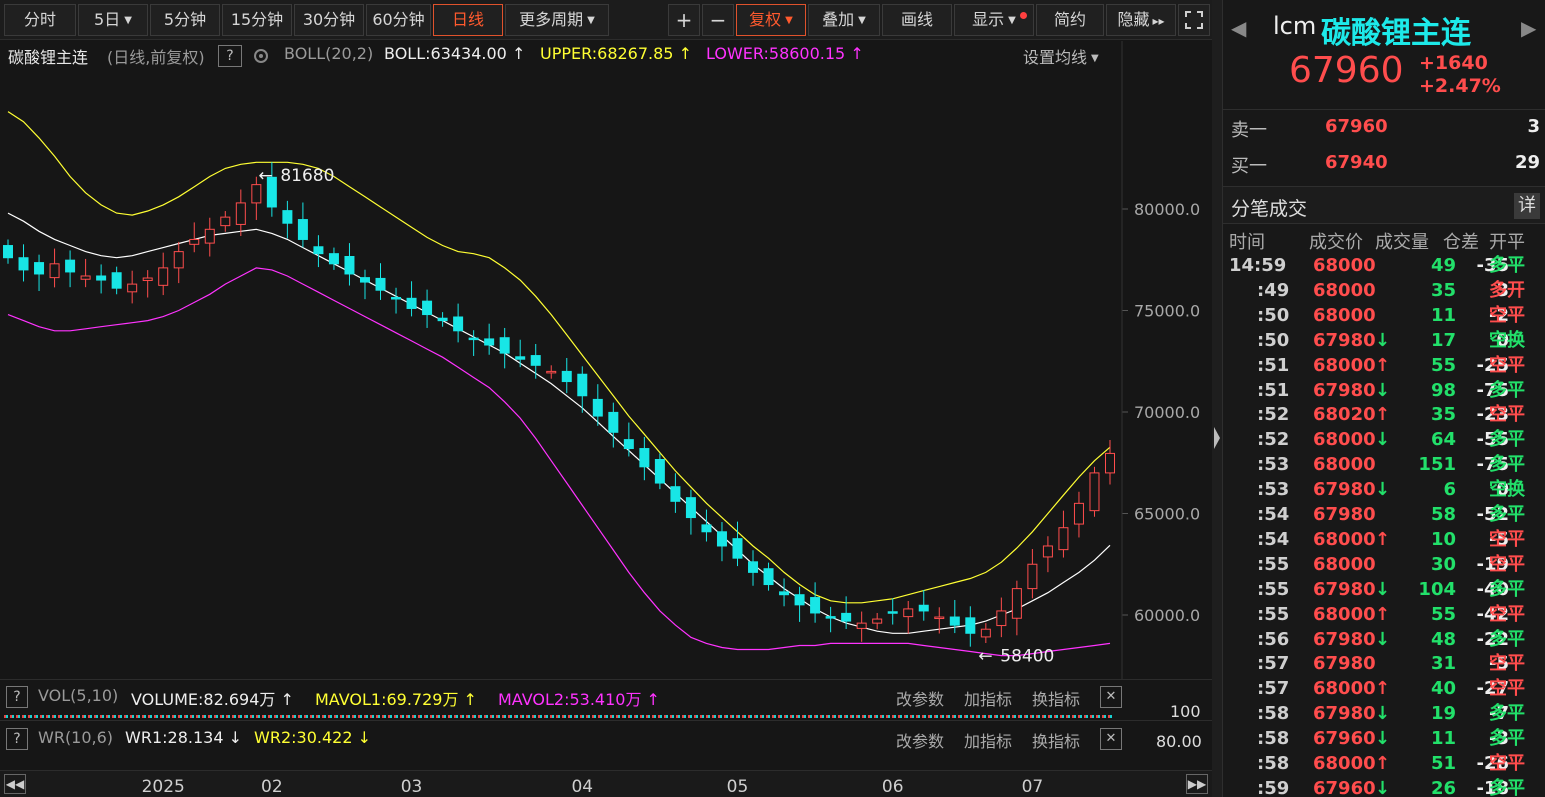 This screenshot has width=1545, height=797. Describe the element at coordinates (1273, 465) in the screenshot. I see `tick-time: :53` at that location.